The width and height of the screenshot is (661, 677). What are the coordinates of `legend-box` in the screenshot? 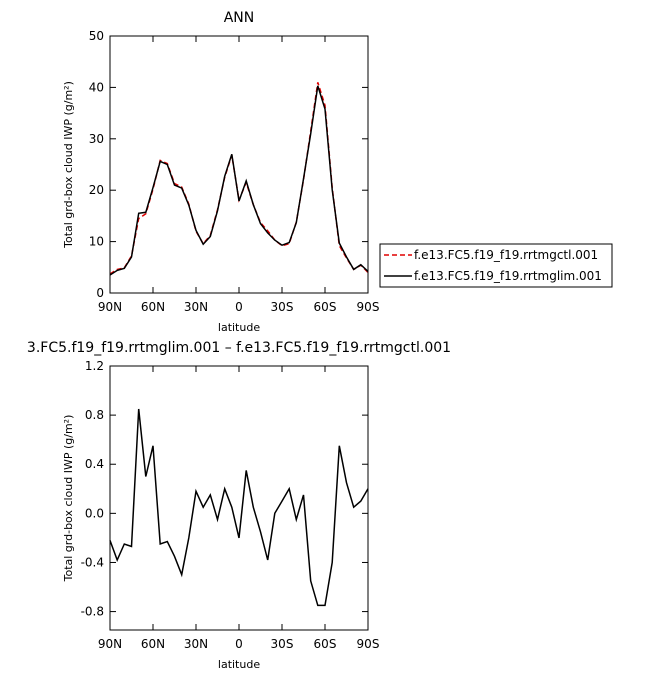 It's located at (496, 265).